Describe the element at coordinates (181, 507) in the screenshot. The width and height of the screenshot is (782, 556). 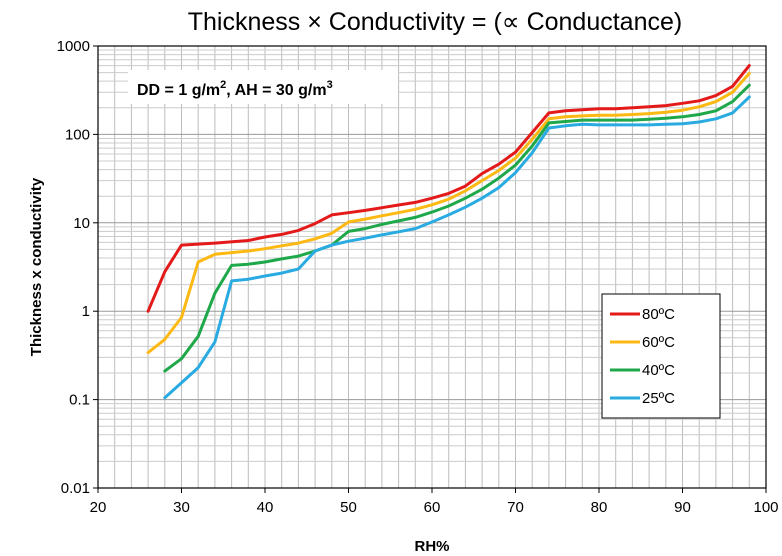
I see `x-tick-label: 30` at that location.